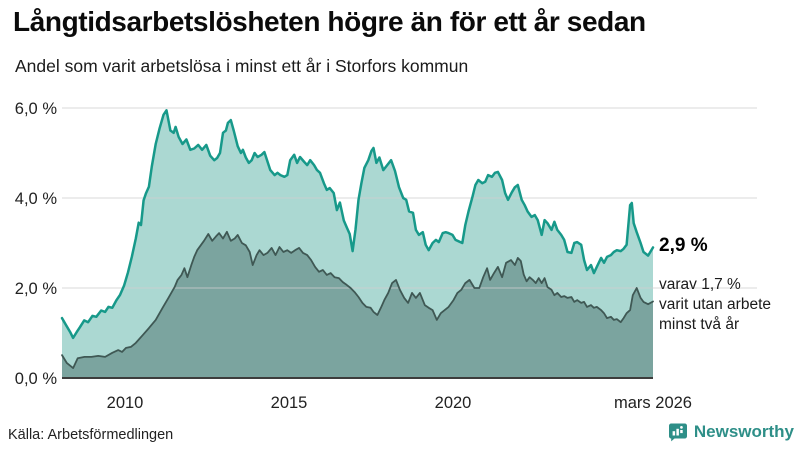 The width and height of the screenshot is (800, 450). Describe the element at coordinates (399, 403) in the screenshot. I see `x-axis-labels: 2010 2015 2020 mars 2026` at that location.